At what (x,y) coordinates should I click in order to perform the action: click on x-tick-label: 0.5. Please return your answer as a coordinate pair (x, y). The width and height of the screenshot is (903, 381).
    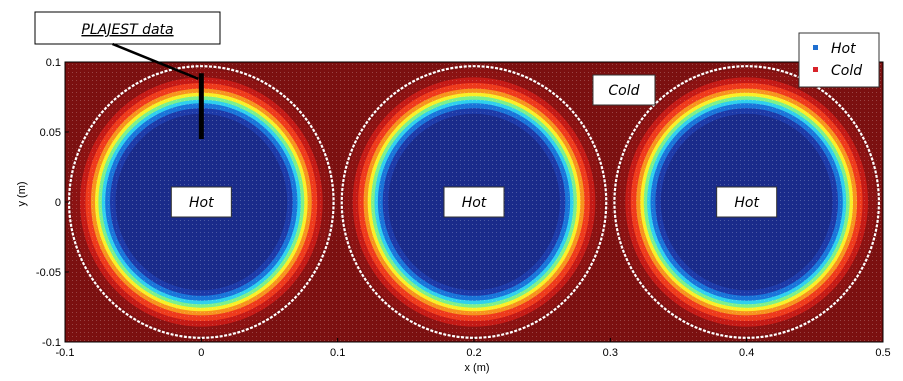
    Looking at the image, I should click on (882, 353).